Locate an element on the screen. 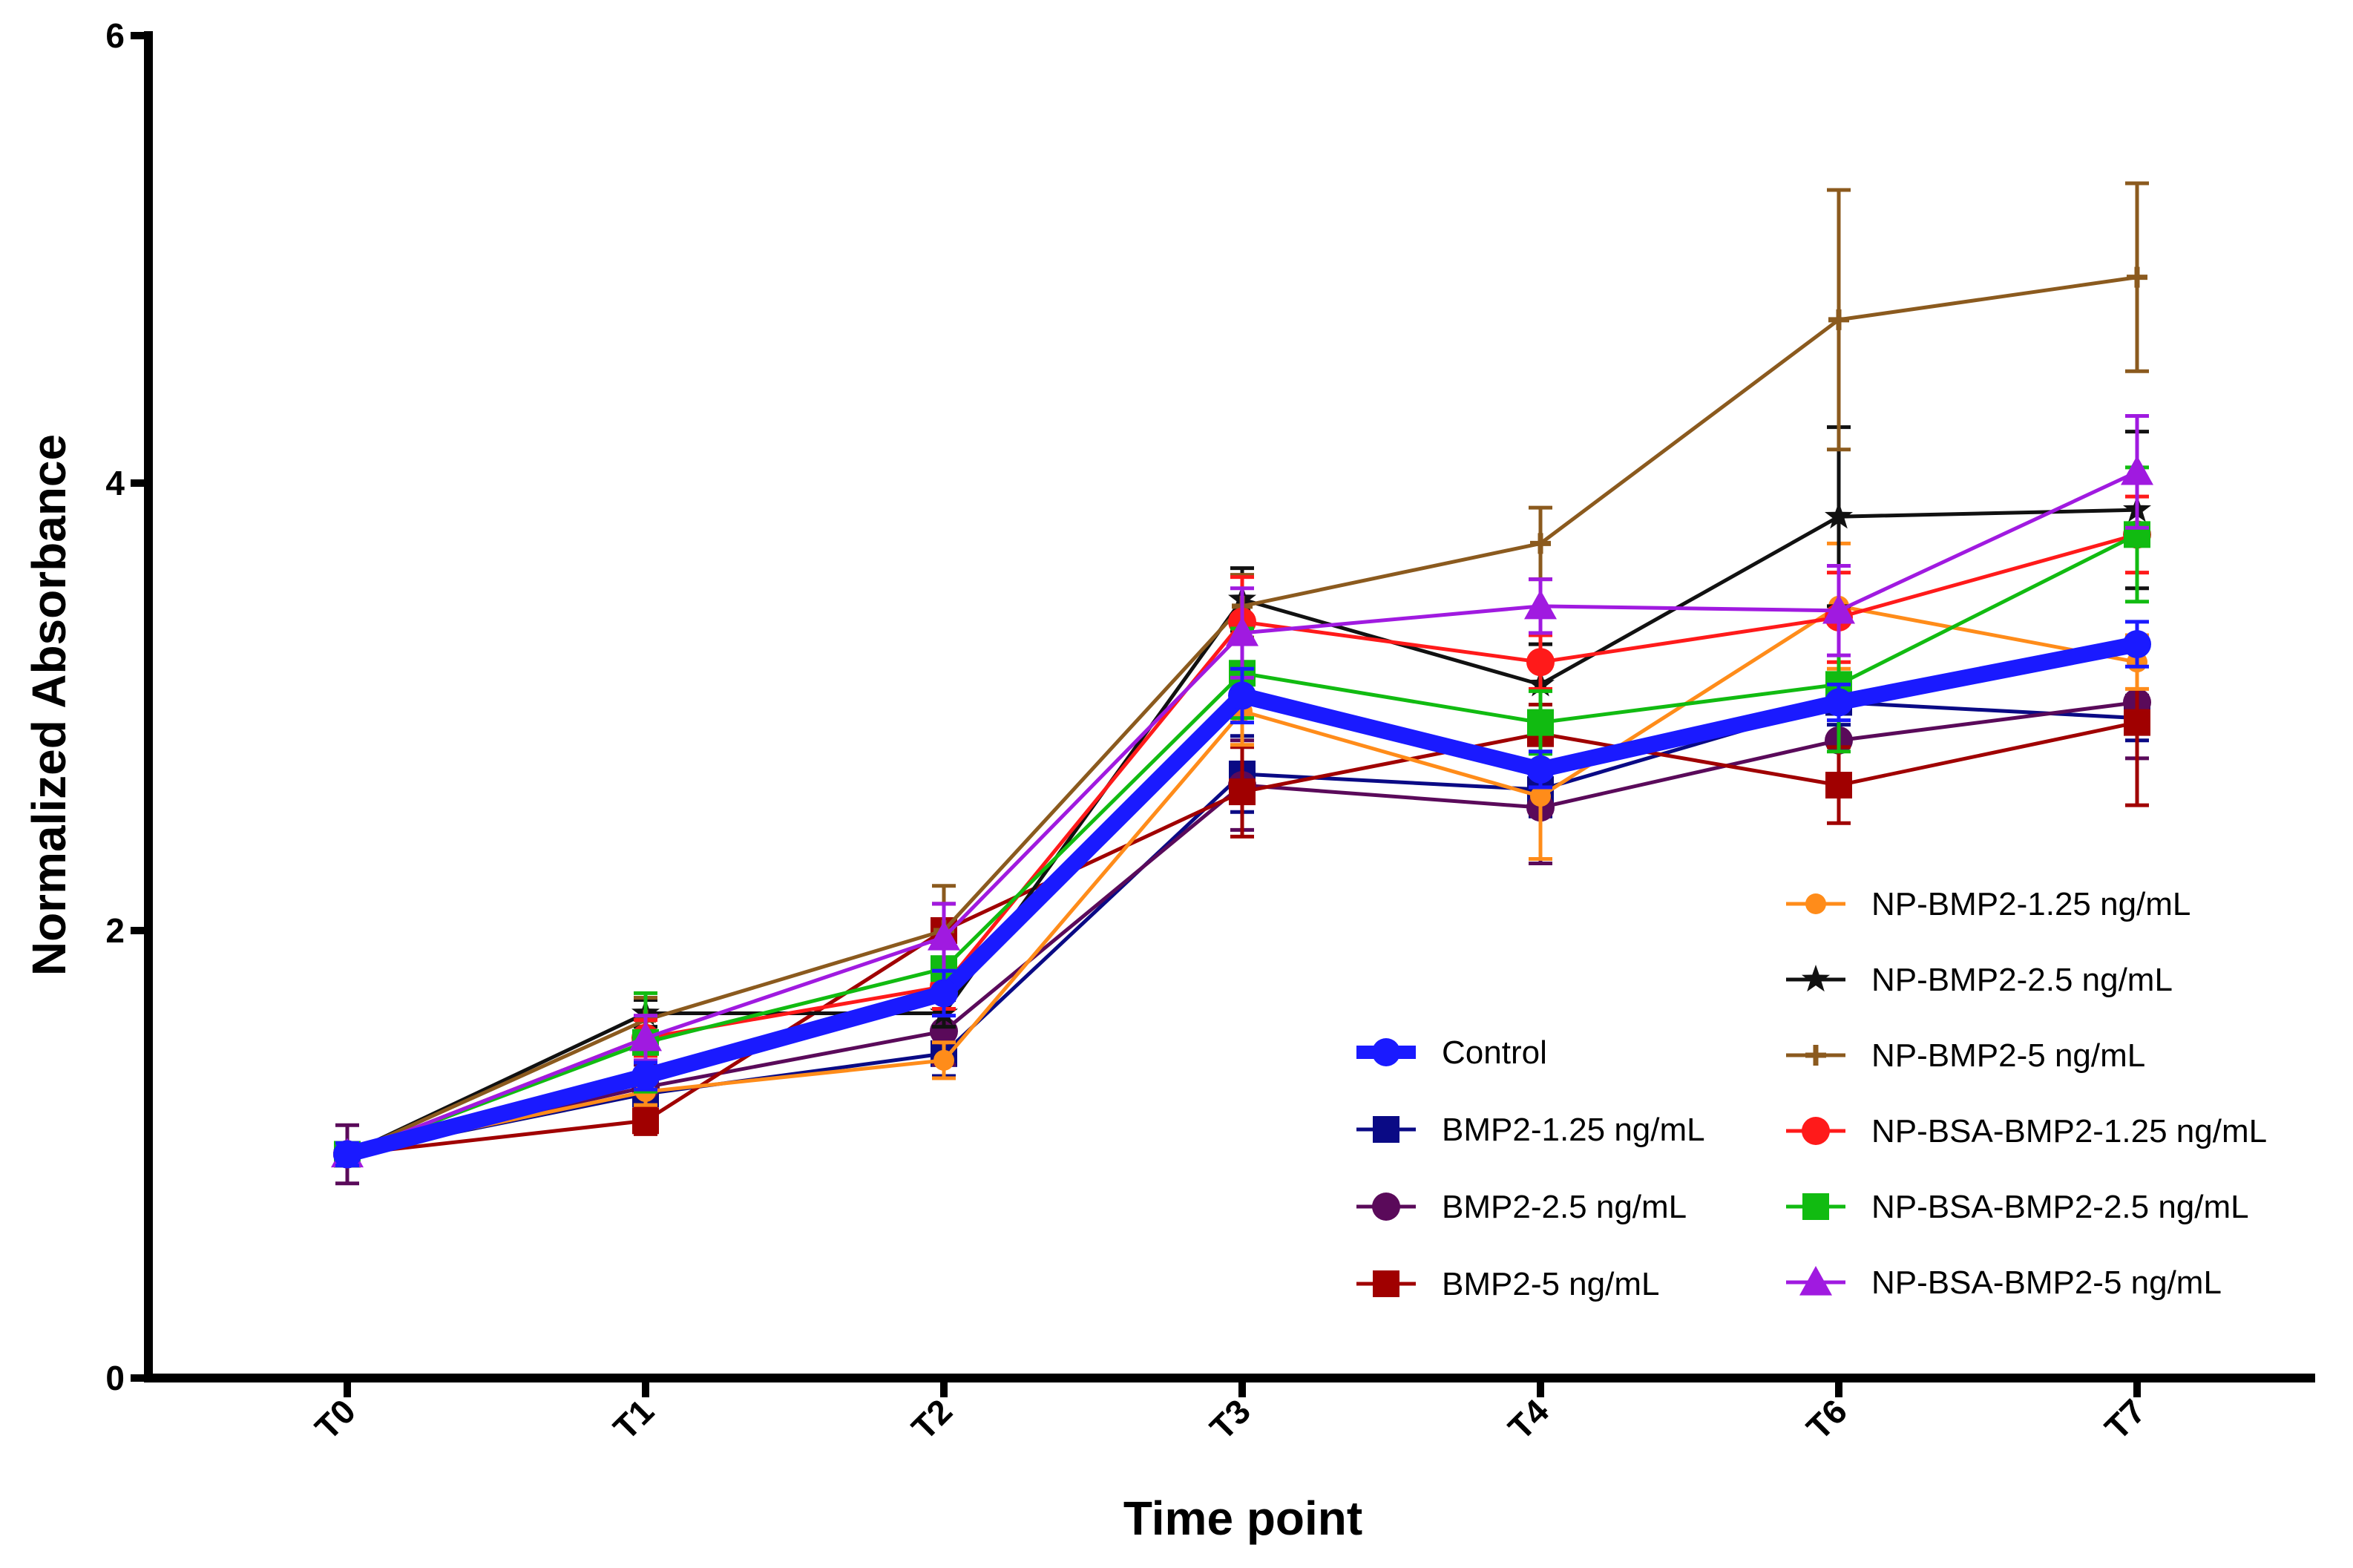 The image size is (2353, 1568). legend-item-np-bmp2-5-ng-ml: NP-BMP2-5 ng/mL is located at coordinates (1965, 1055).